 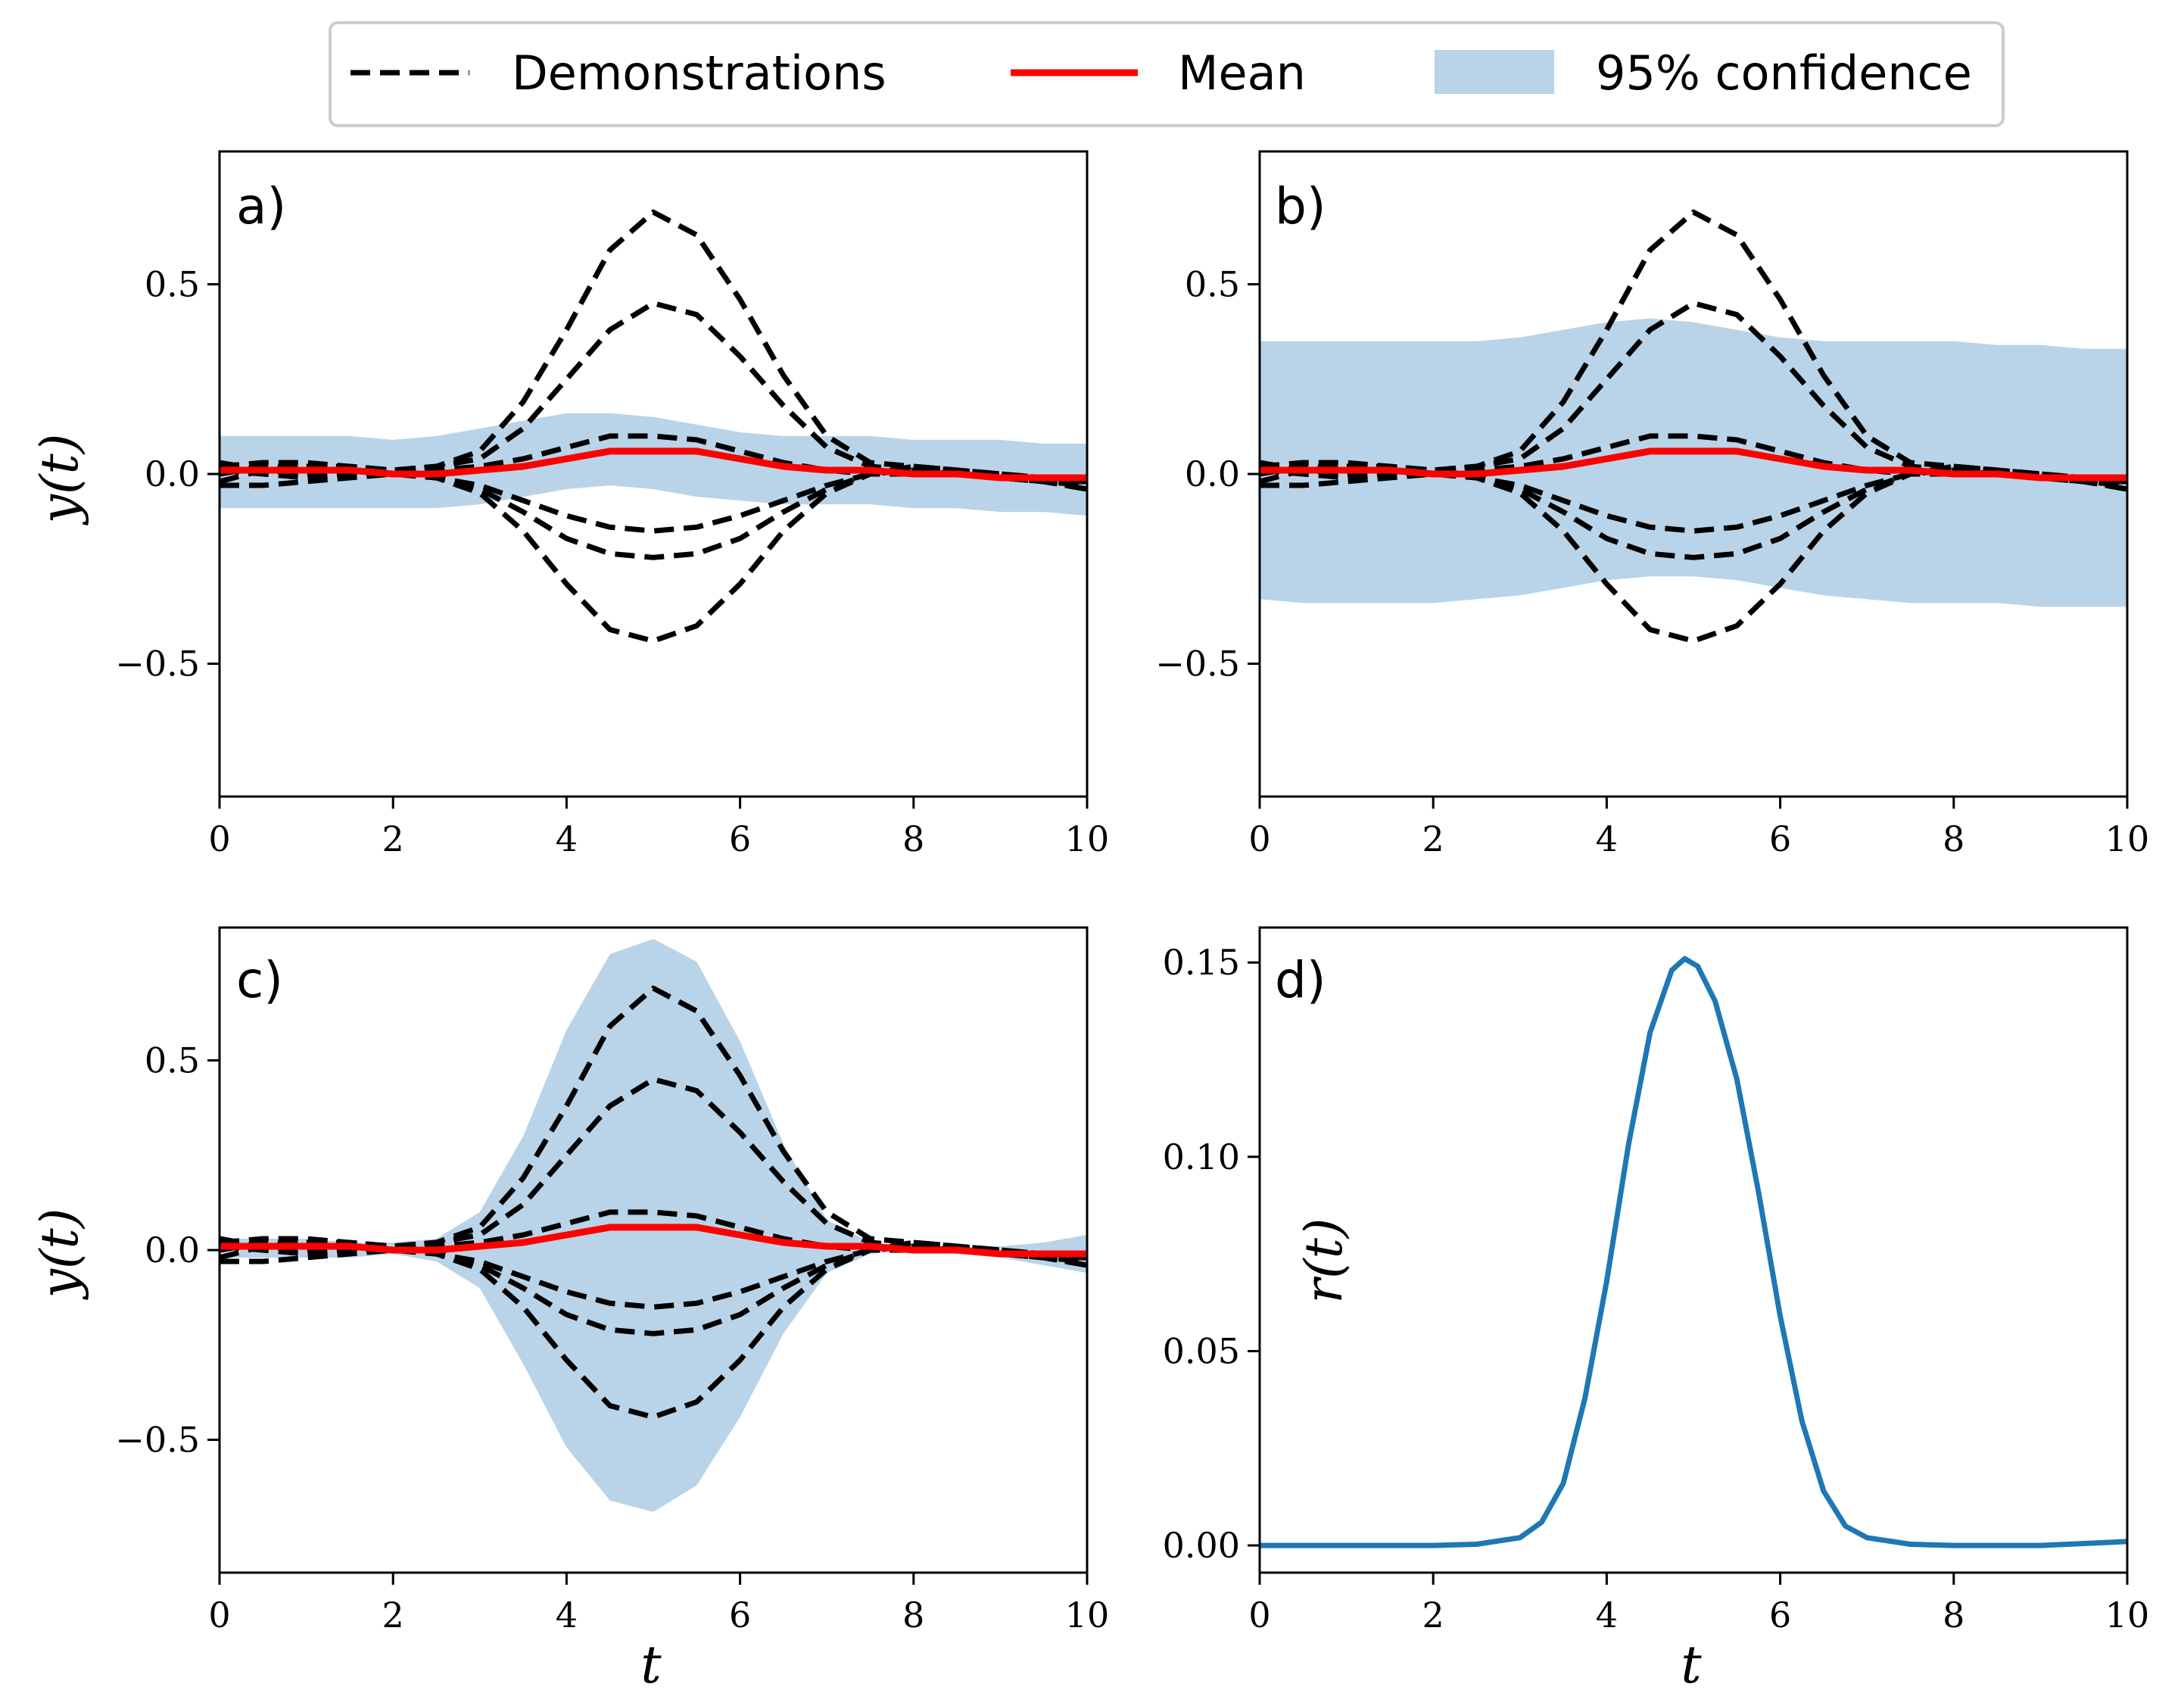 What do you see at coordinates (1691, 1662) in the screenshot?
I see `xlabel-d: t` at bounding box center [1691, 1662].